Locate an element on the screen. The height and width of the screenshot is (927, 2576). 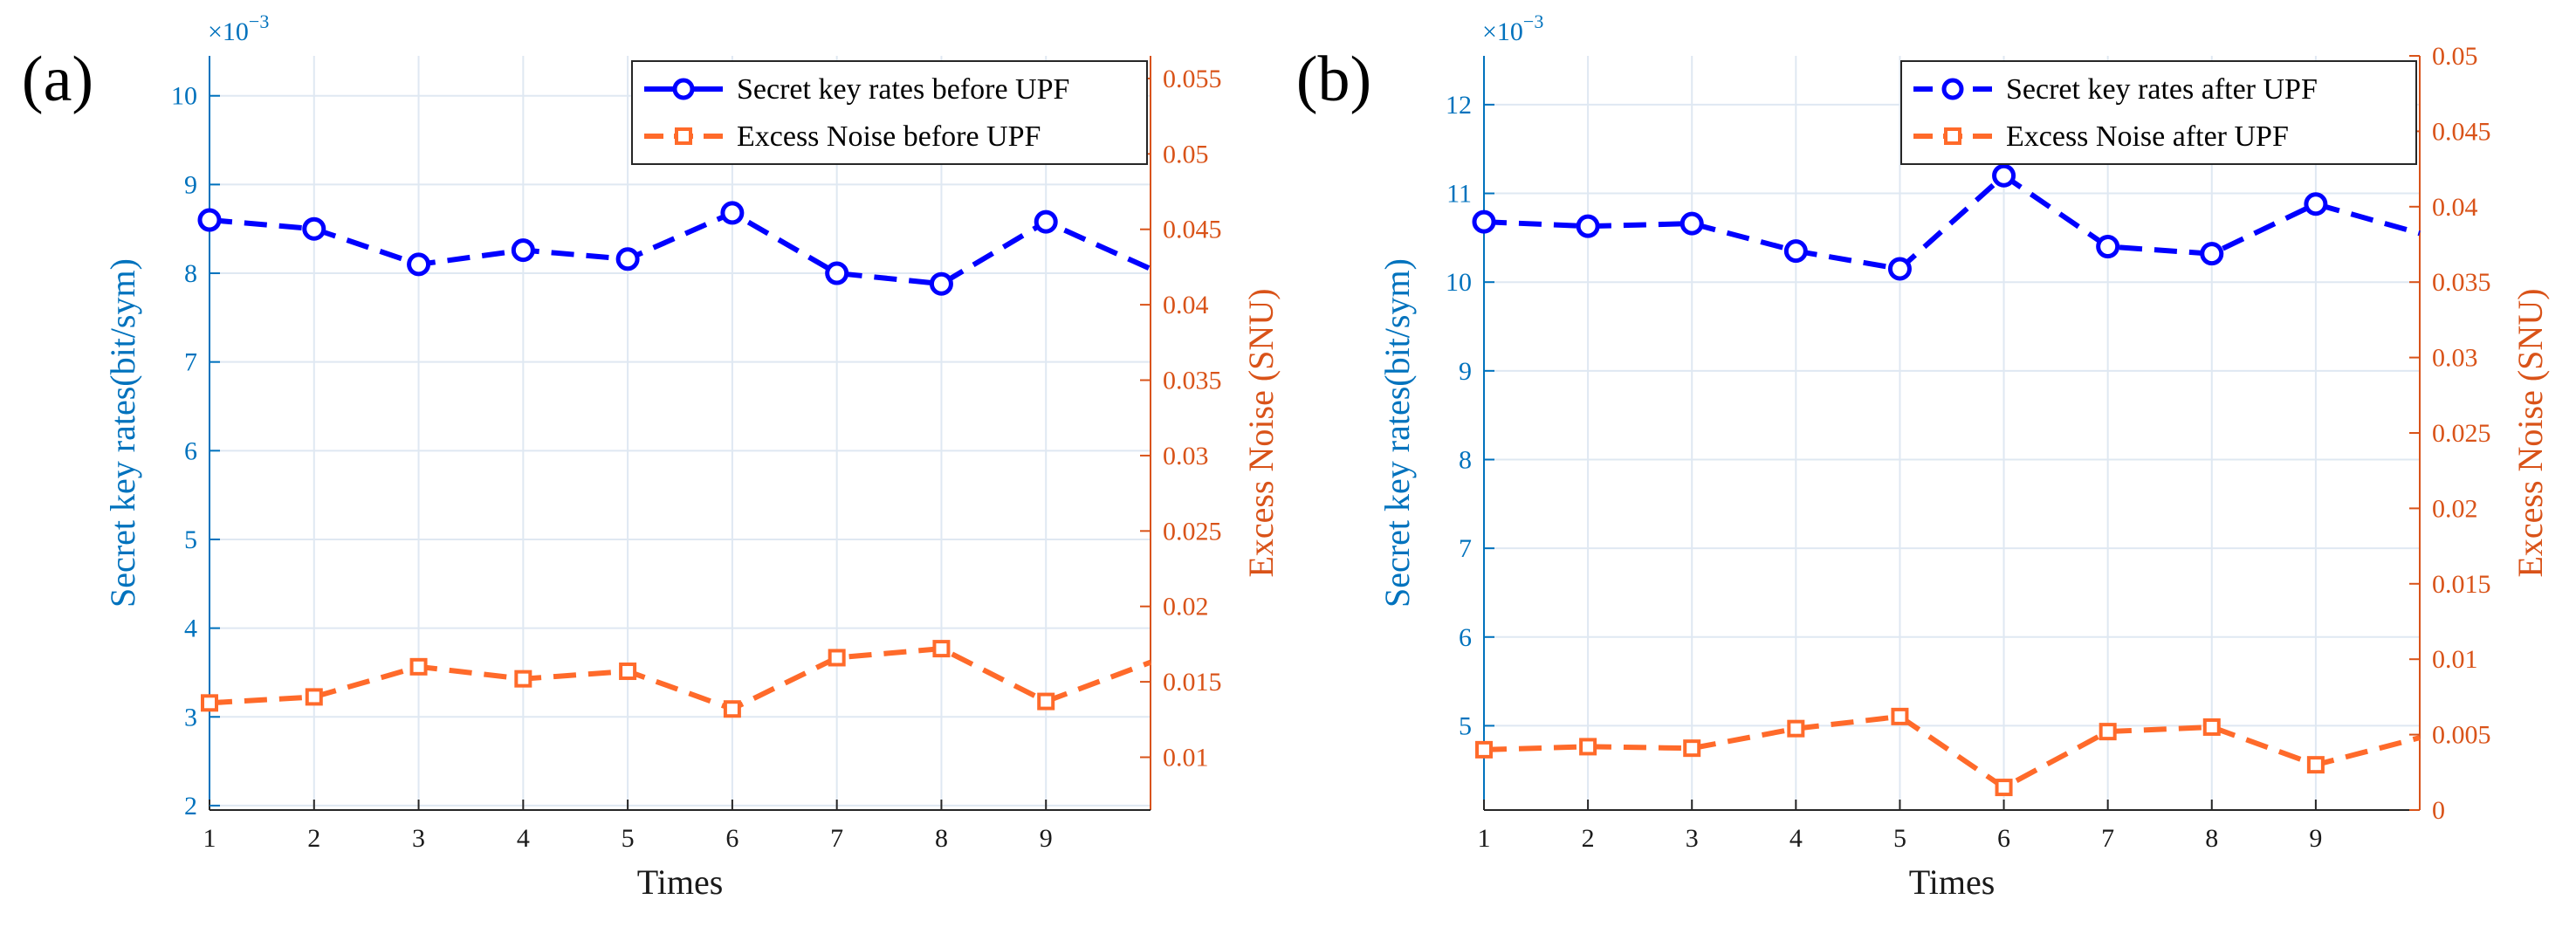
y-left-tick-label: 5 is located at coordinates (1466, 725).